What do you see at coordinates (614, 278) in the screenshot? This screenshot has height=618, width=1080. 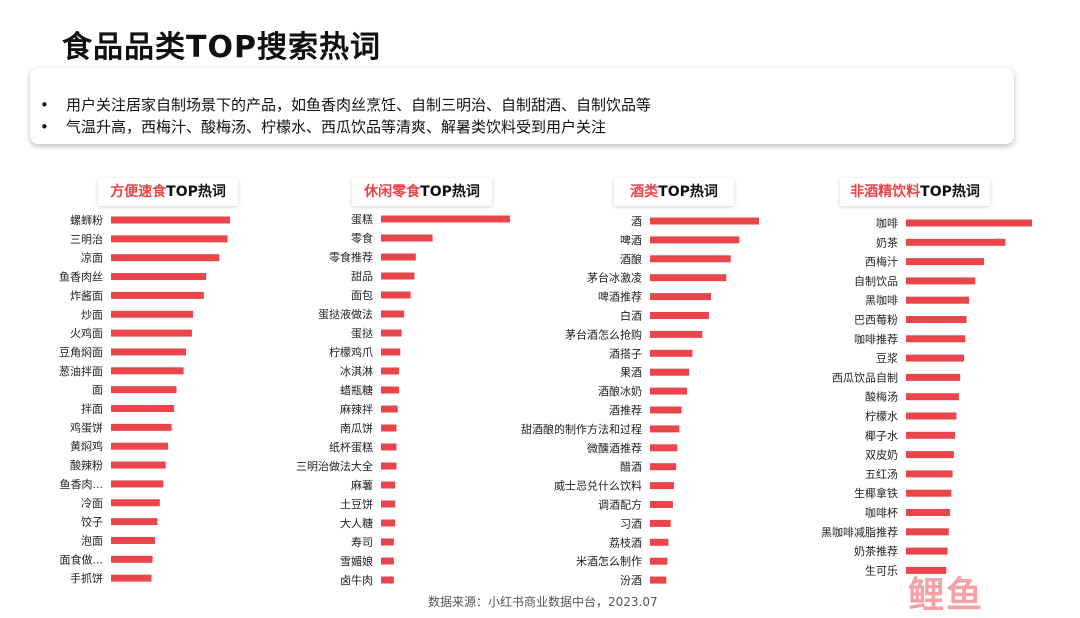 I see `bar-label: 茅台冰激凌` at bounding box center [614, 278].